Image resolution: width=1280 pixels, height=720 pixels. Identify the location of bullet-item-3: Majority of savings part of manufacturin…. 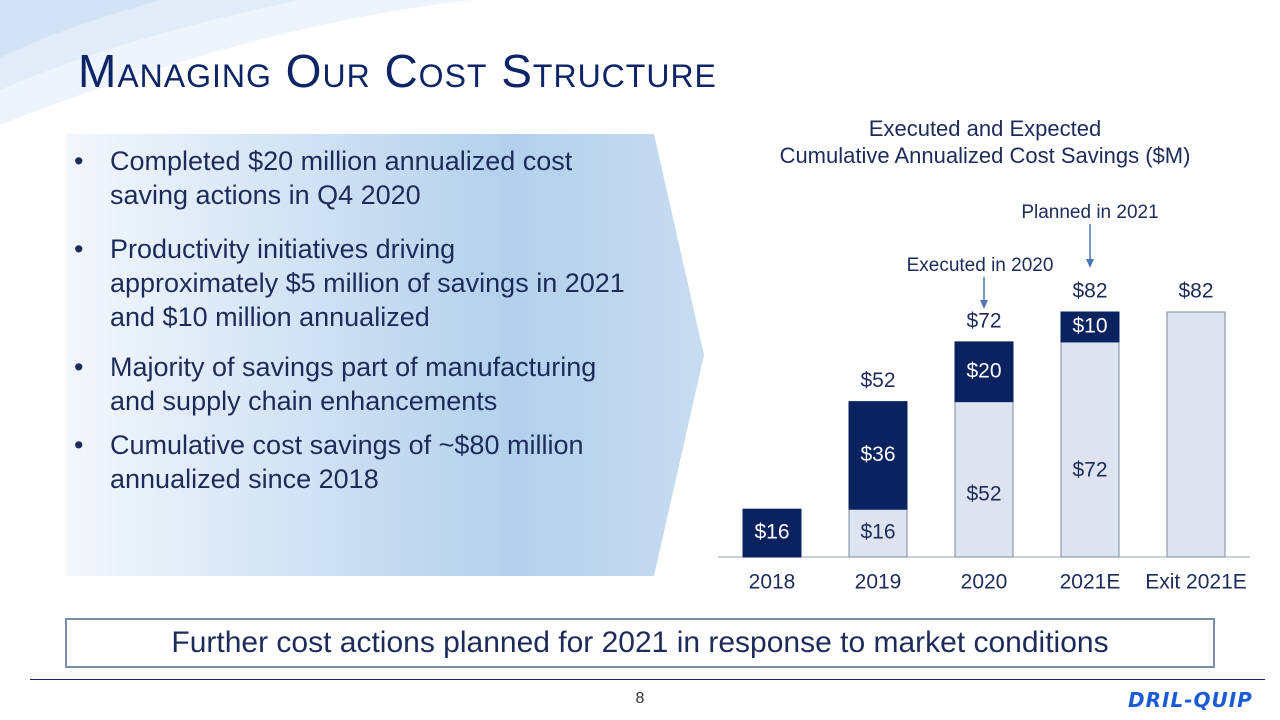
(346, 384).